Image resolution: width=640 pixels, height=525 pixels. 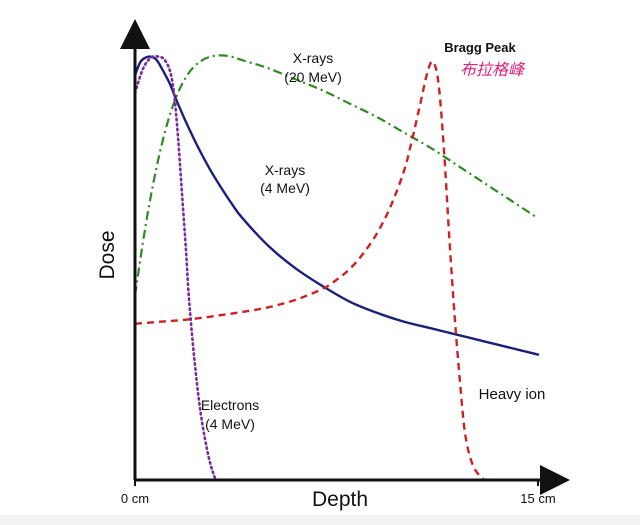 I want to click on y-axis-label: Dose, so click(x=107, y=254).